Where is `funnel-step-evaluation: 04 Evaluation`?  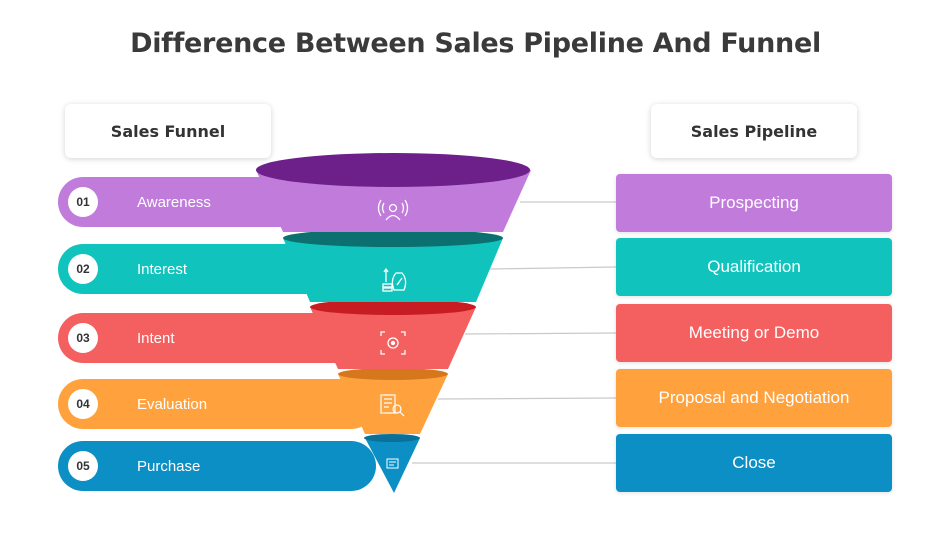
funnel-step-evaluation: 04 Evaluation is located at coordinates (217, 404).